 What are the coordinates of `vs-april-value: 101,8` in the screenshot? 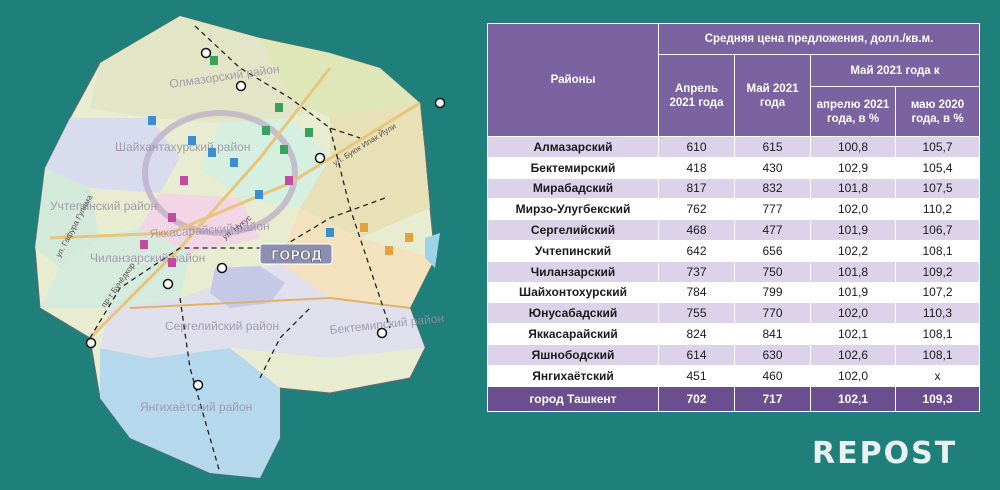 It's located at (853, 271).